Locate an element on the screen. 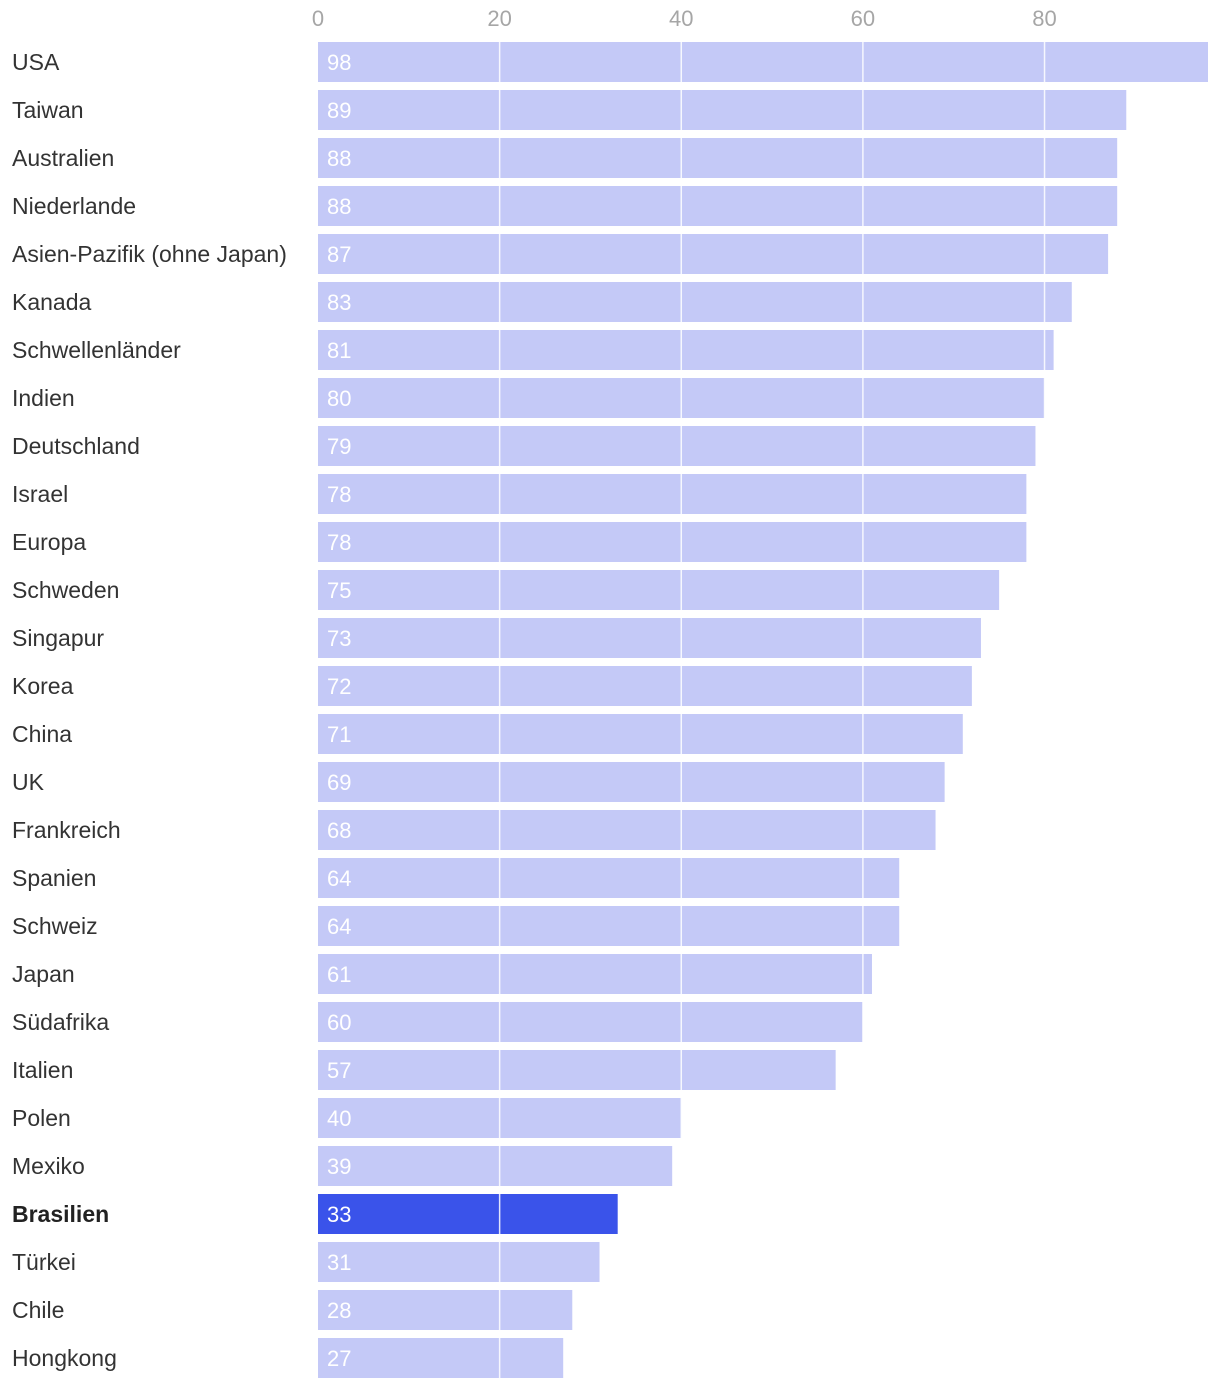  value-label-indien: 80 is located at coordinates (339, 398).